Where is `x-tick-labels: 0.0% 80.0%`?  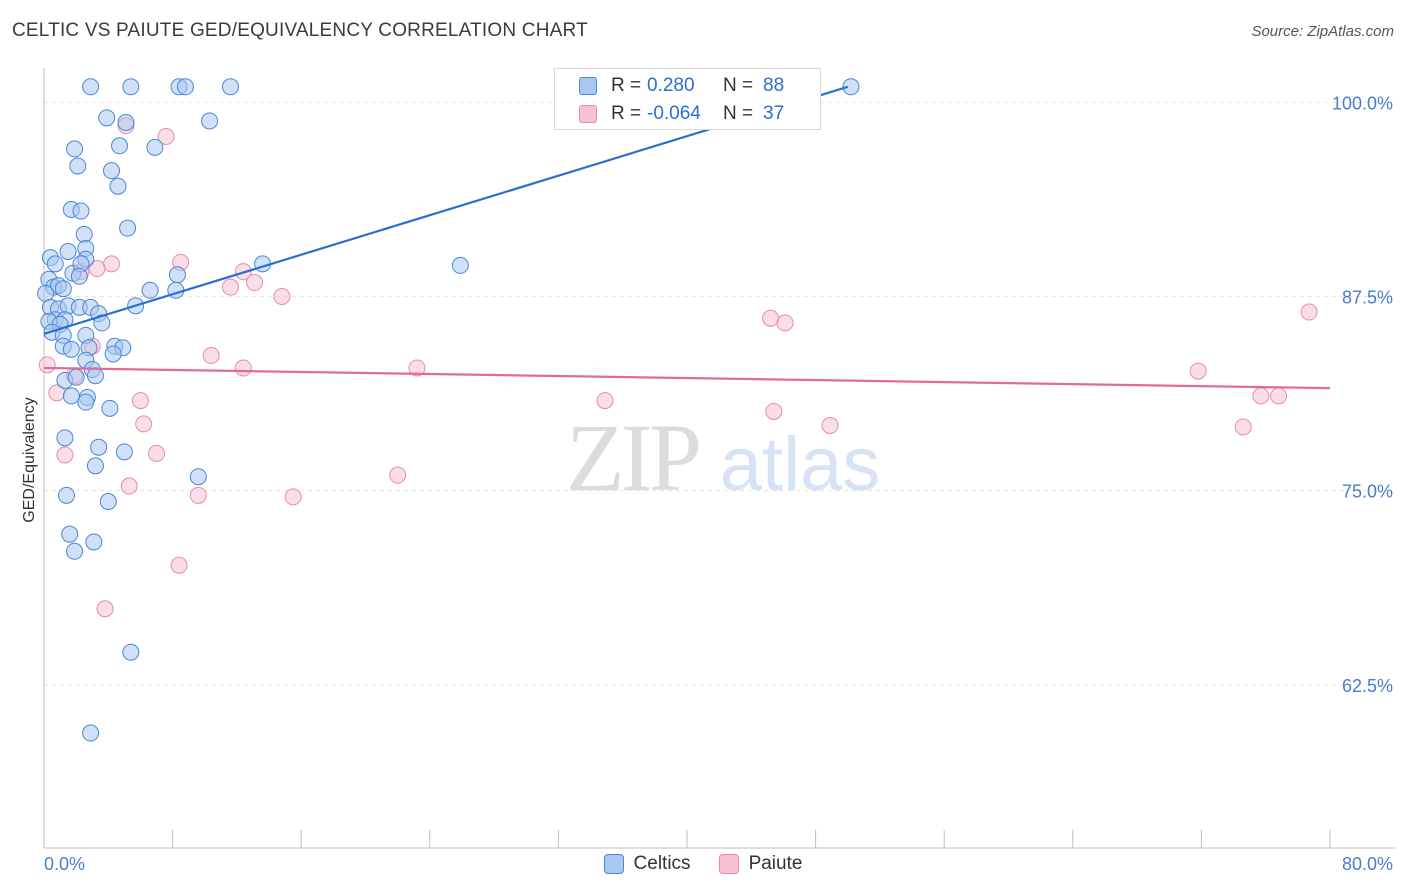
x-tick-labels: 0.0% 80.0% is located at coordinates (718, 864).